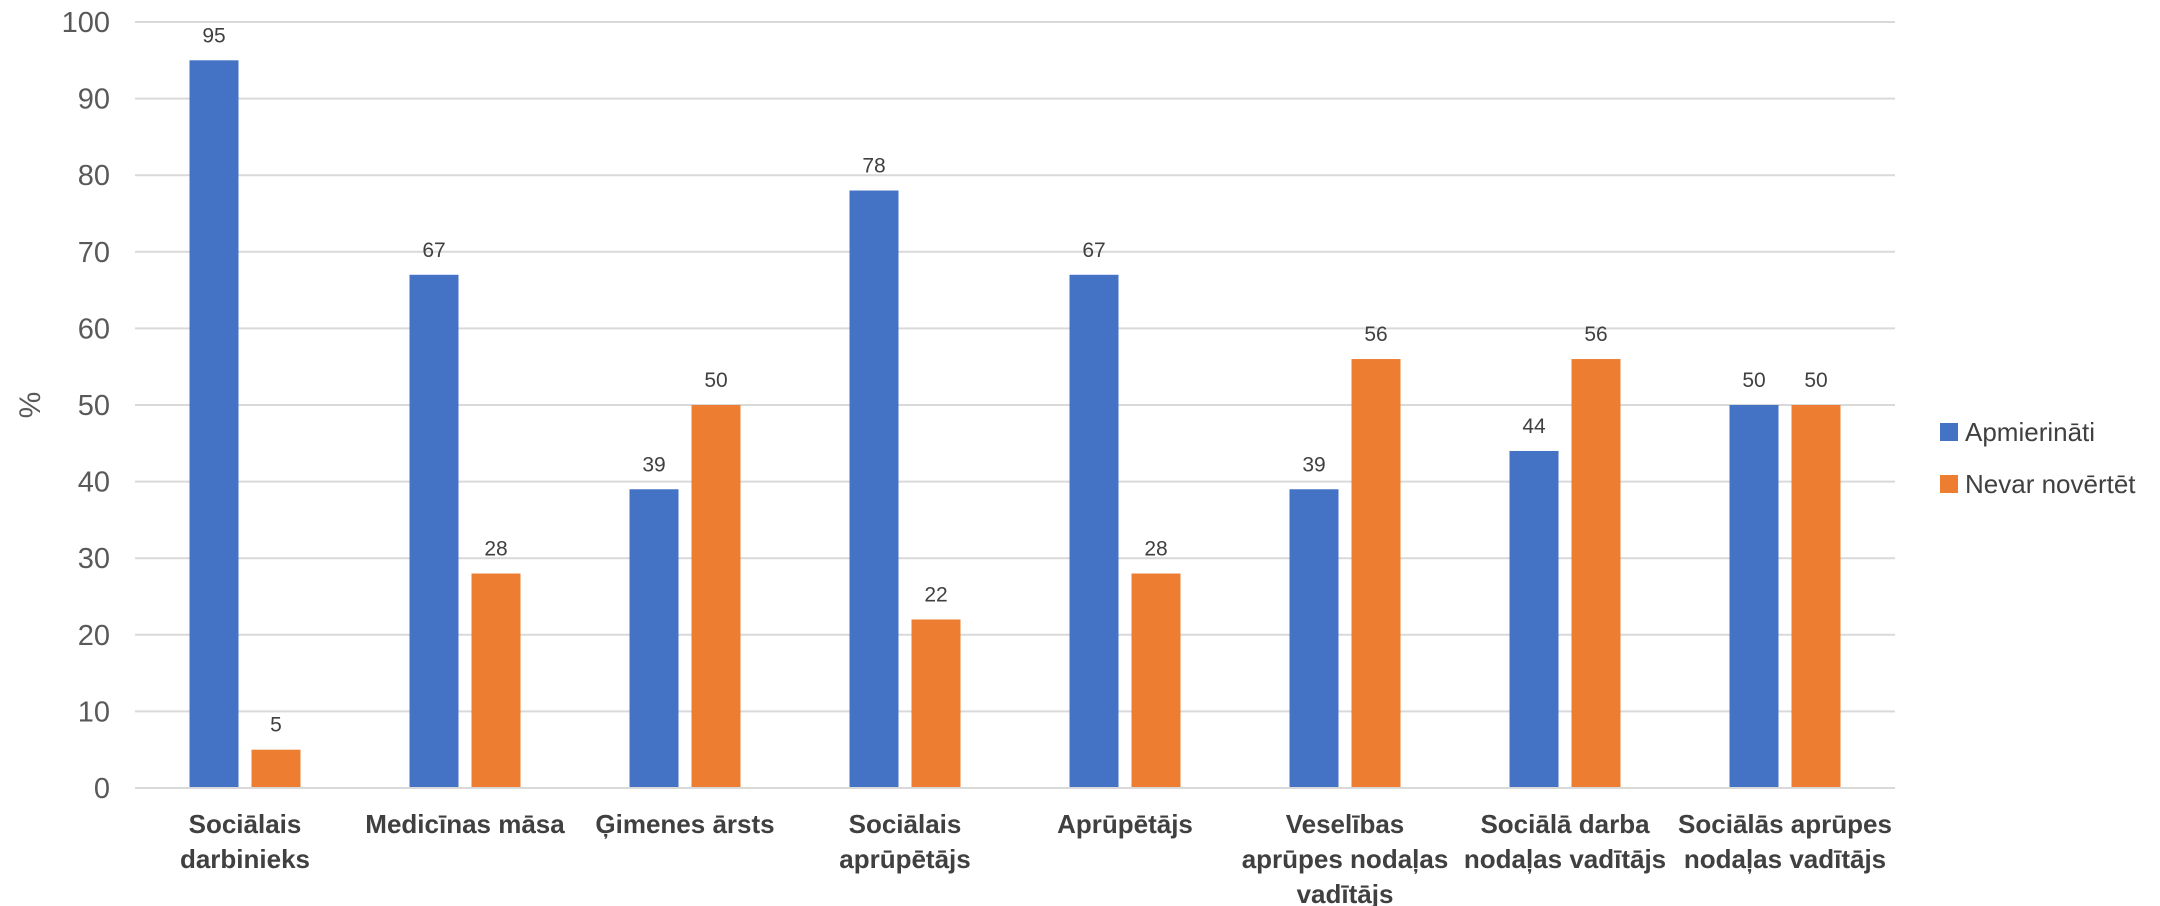 Image resolution: width=2160 pixels, height=906 pixels. Describe the element at coordinates (94, 559) in the screenshot. I see `y-tick-label: 30` at that location.